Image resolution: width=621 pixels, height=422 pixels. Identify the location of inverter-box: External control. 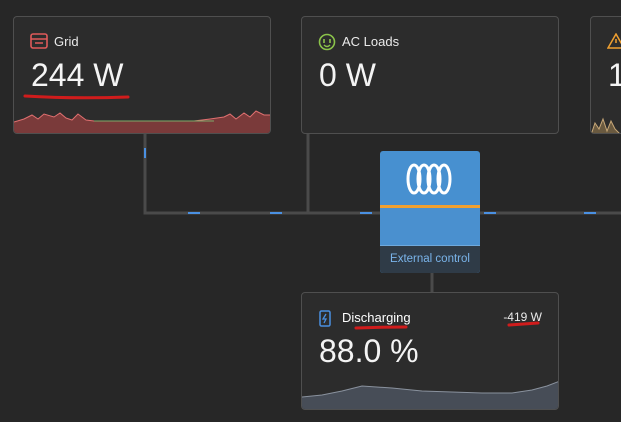
(430, 212).